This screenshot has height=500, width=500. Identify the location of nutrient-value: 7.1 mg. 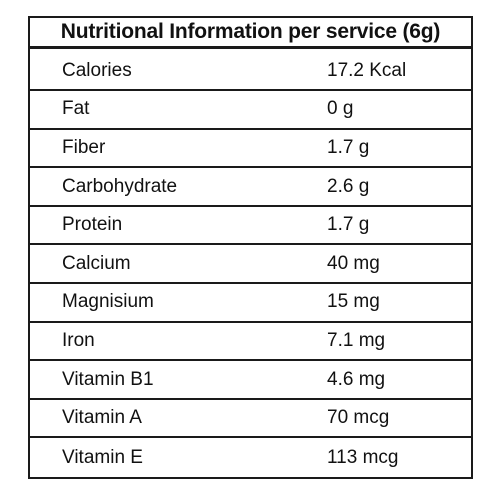
(356, 340).